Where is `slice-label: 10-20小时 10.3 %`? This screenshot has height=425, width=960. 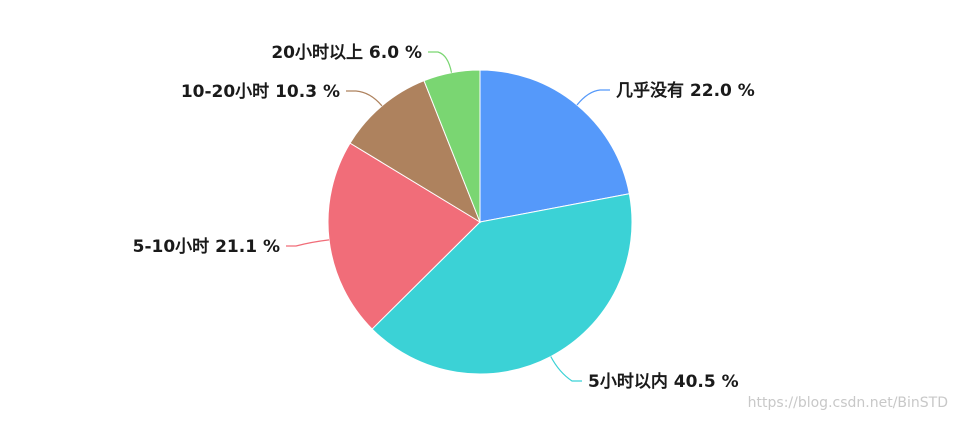 slice-label: 10-20小时 10.3 % is located at coordinates (260, 92).